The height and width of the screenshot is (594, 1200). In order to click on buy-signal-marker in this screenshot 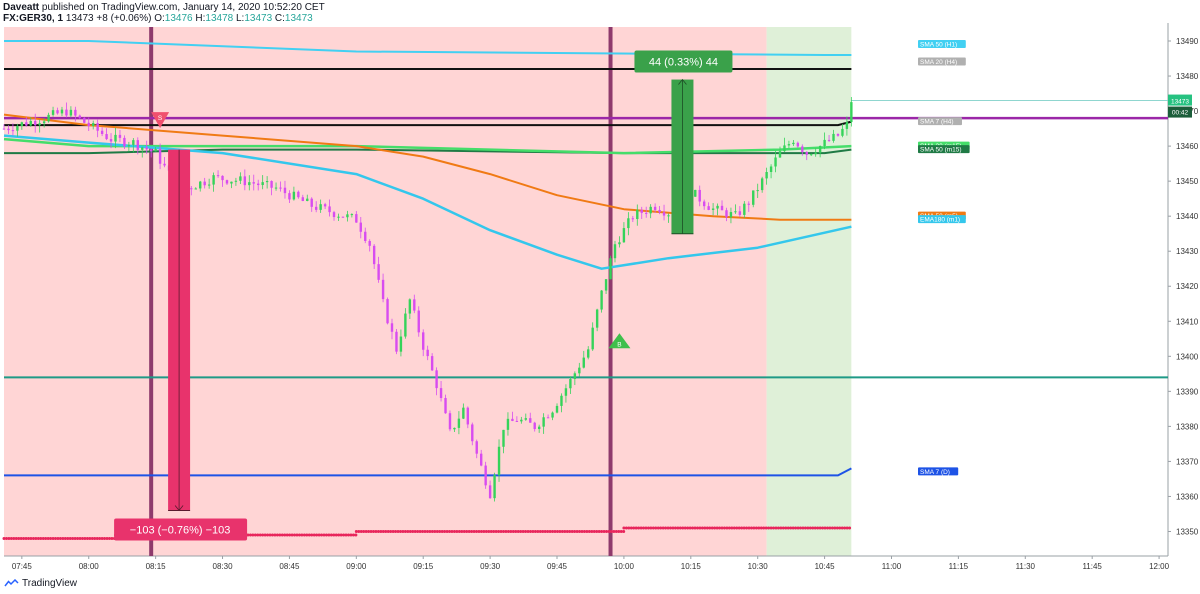, I will do `click(619, 341)`.